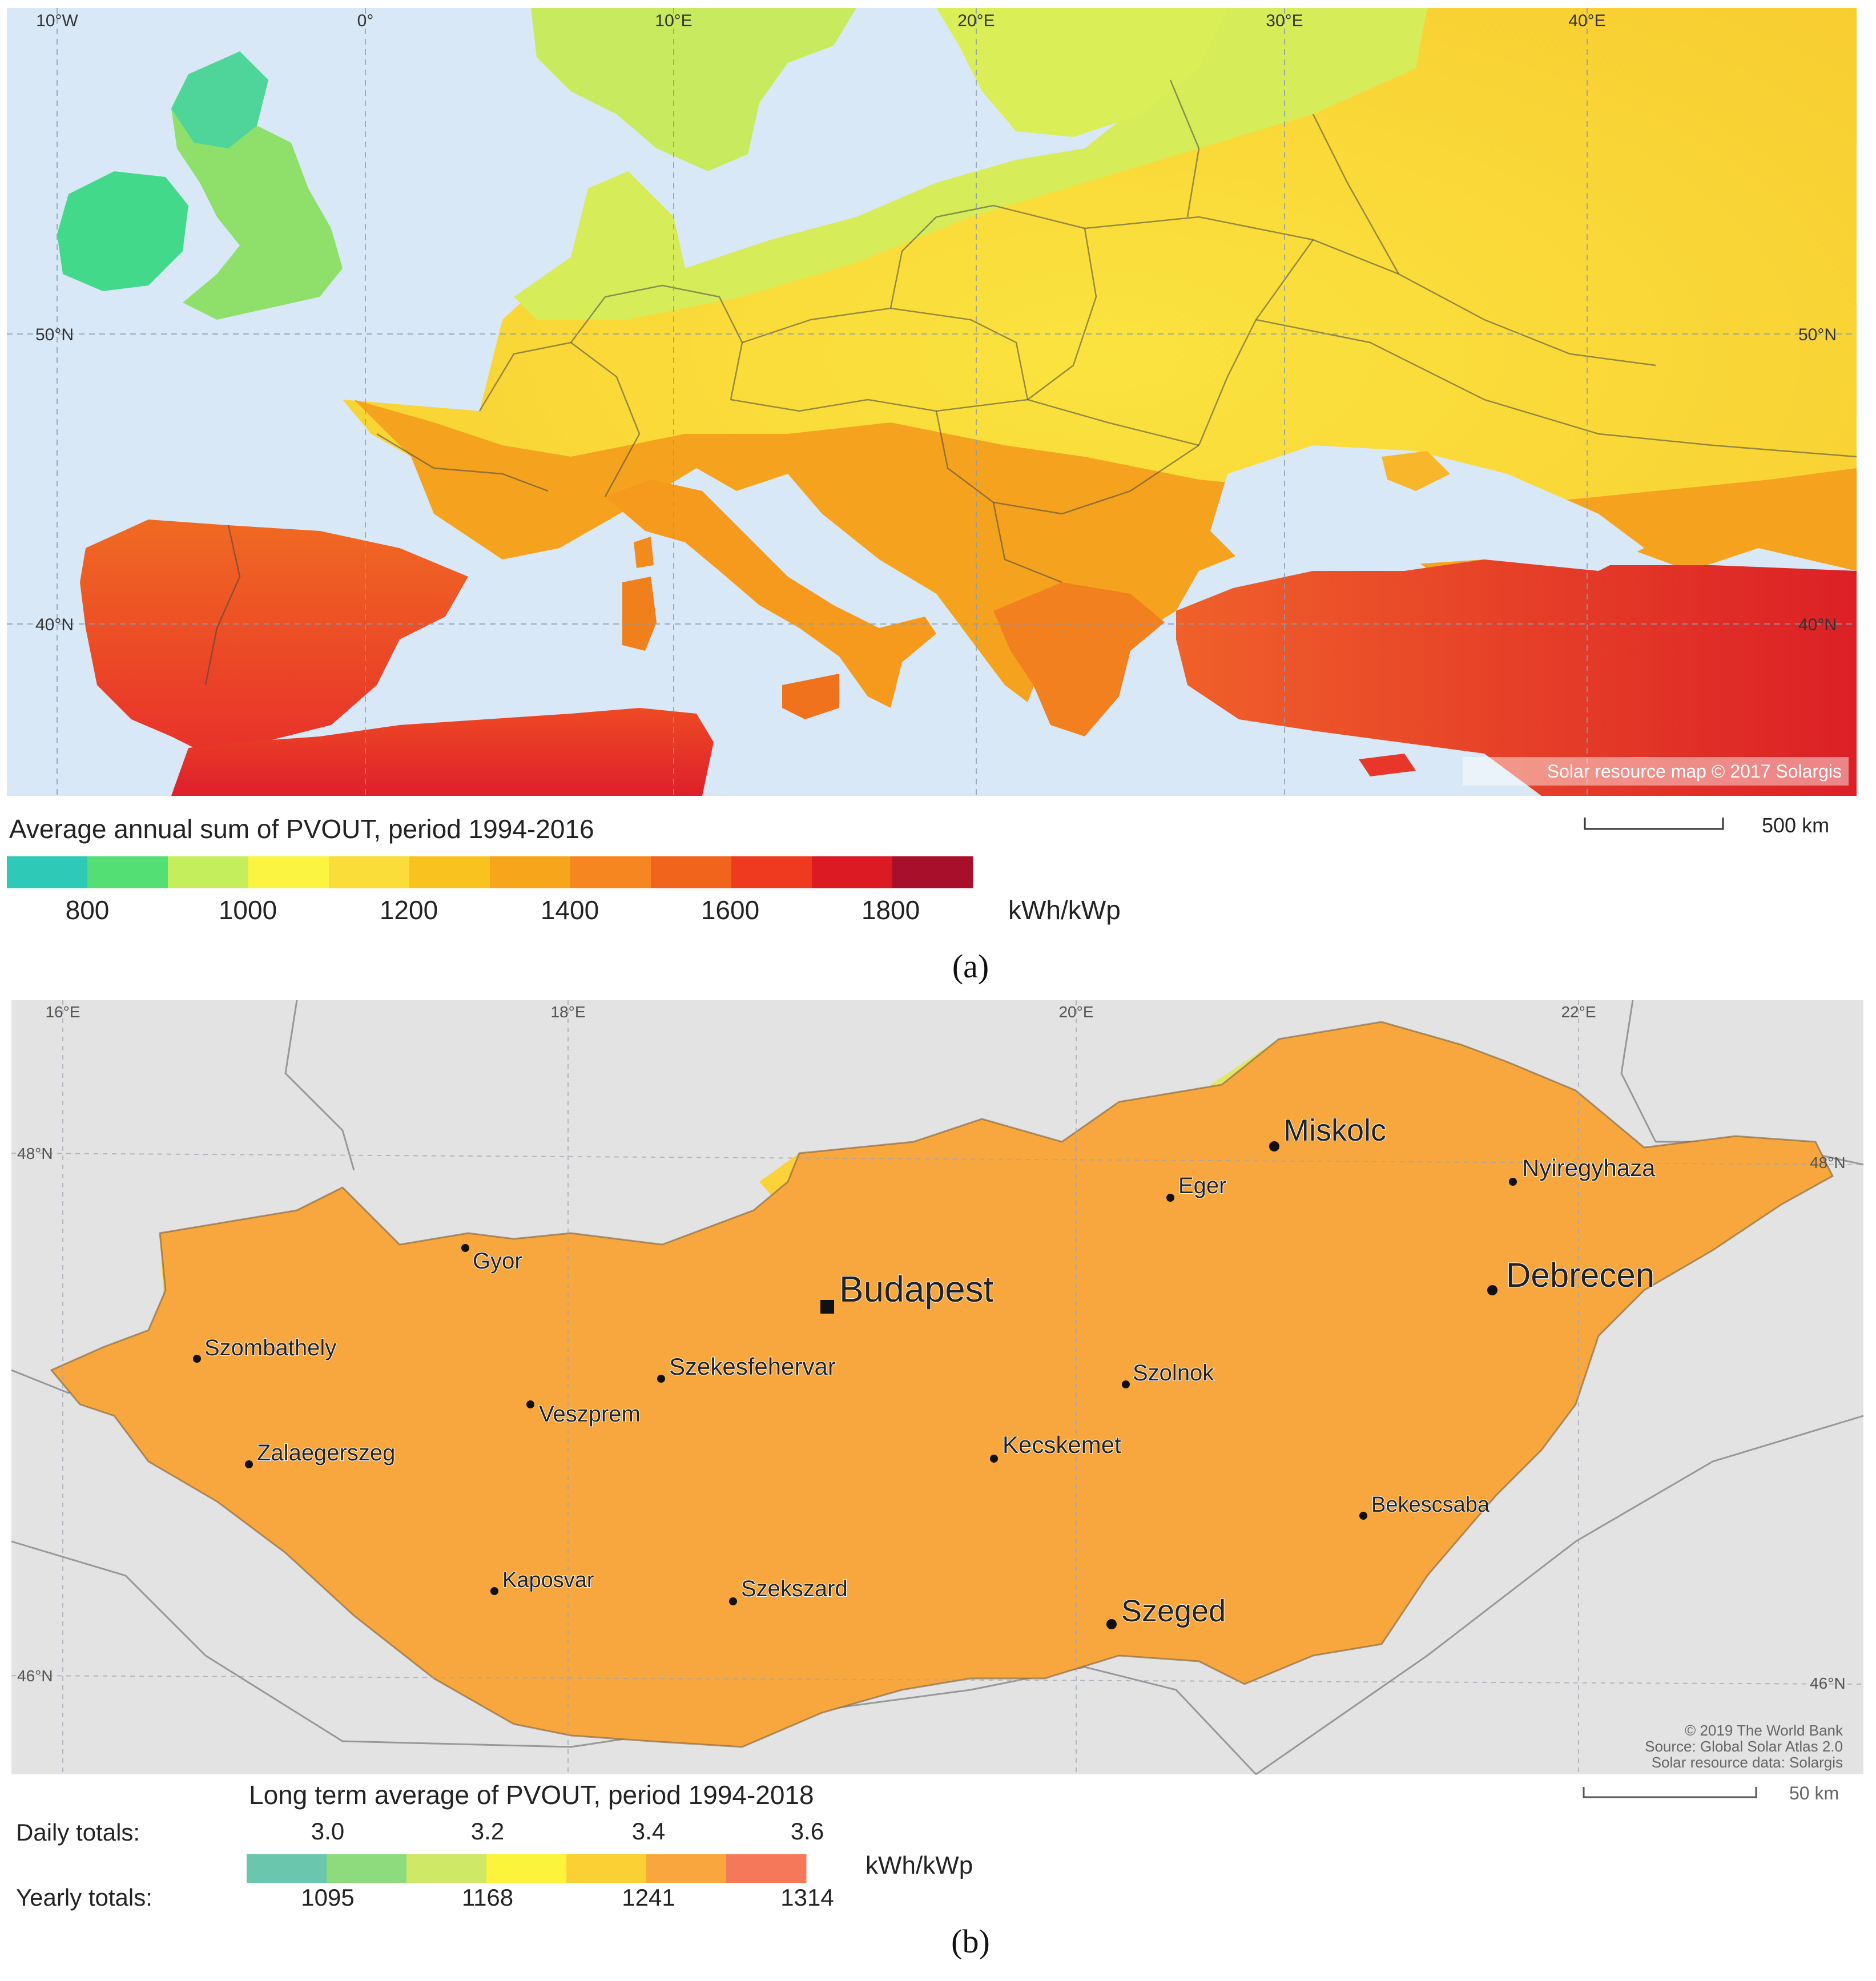 This screenshot has width=1876, height=1981. What do you see at coordinates (365, 20) in the screenshot?
I see `lon-label: 0°` at bounding box center [365, 20].